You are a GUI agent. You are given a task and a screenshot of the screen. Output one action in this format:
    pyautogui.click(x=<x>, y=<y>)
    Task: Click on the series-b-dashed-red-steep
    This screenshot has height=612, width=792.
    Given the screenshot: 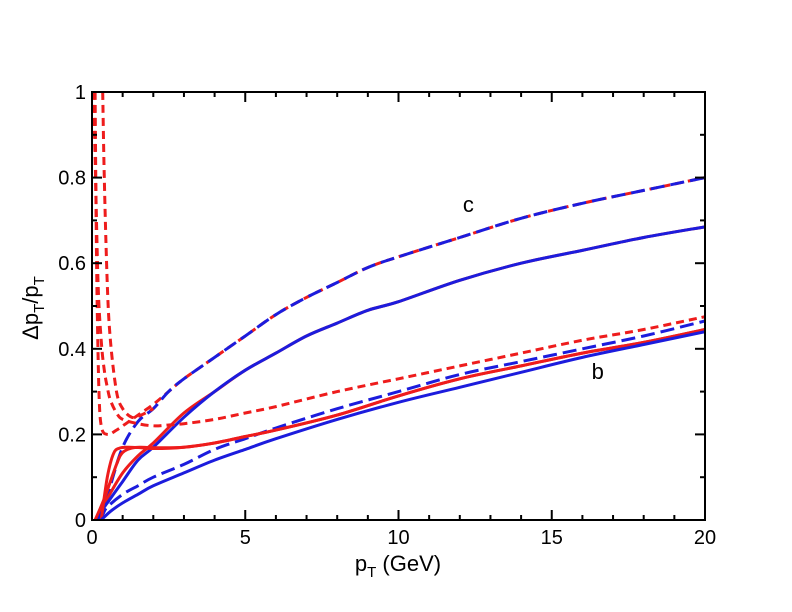 What is the action you would take?
    pyautogui.click(x=128, y=256)
    